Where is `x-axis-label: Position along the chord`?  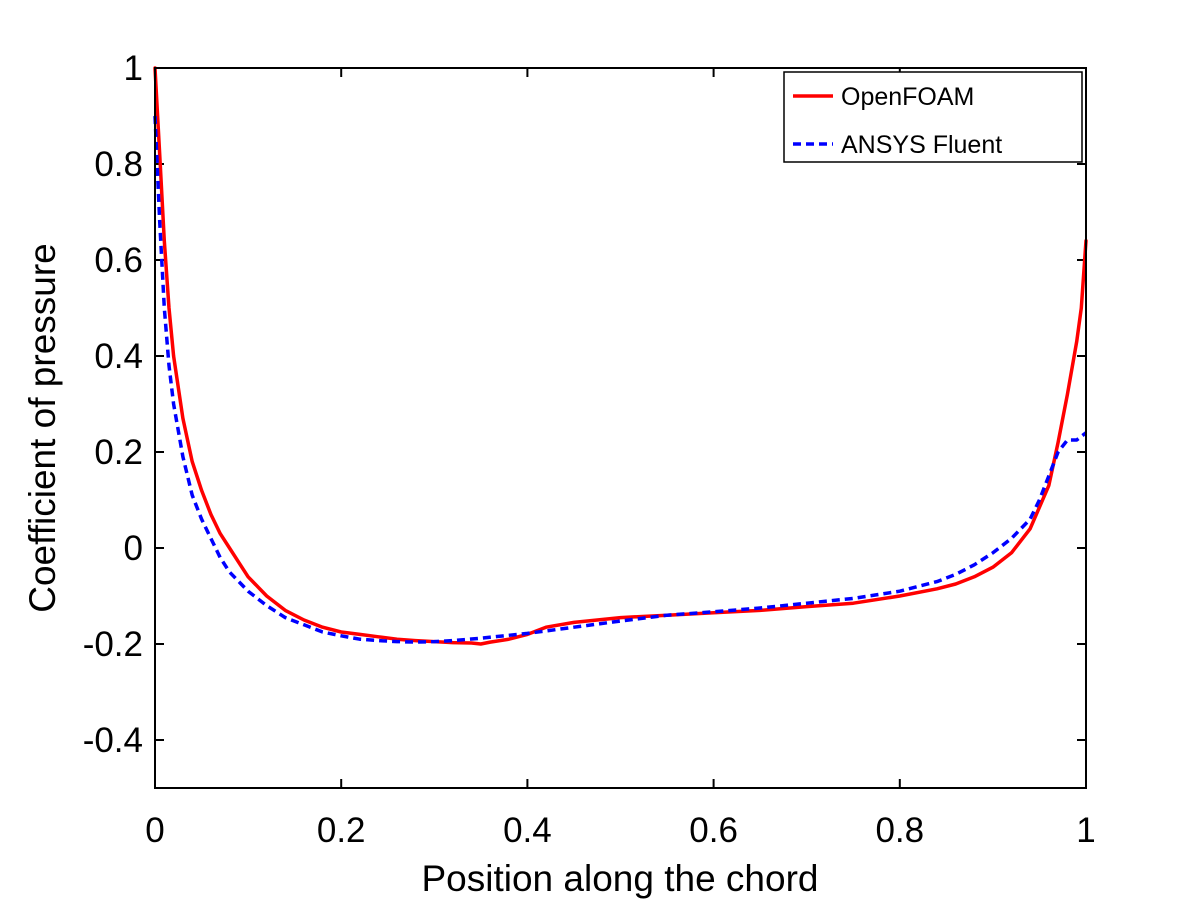
x-axis-label: Position along the chord is located at coordinates (620, 878).